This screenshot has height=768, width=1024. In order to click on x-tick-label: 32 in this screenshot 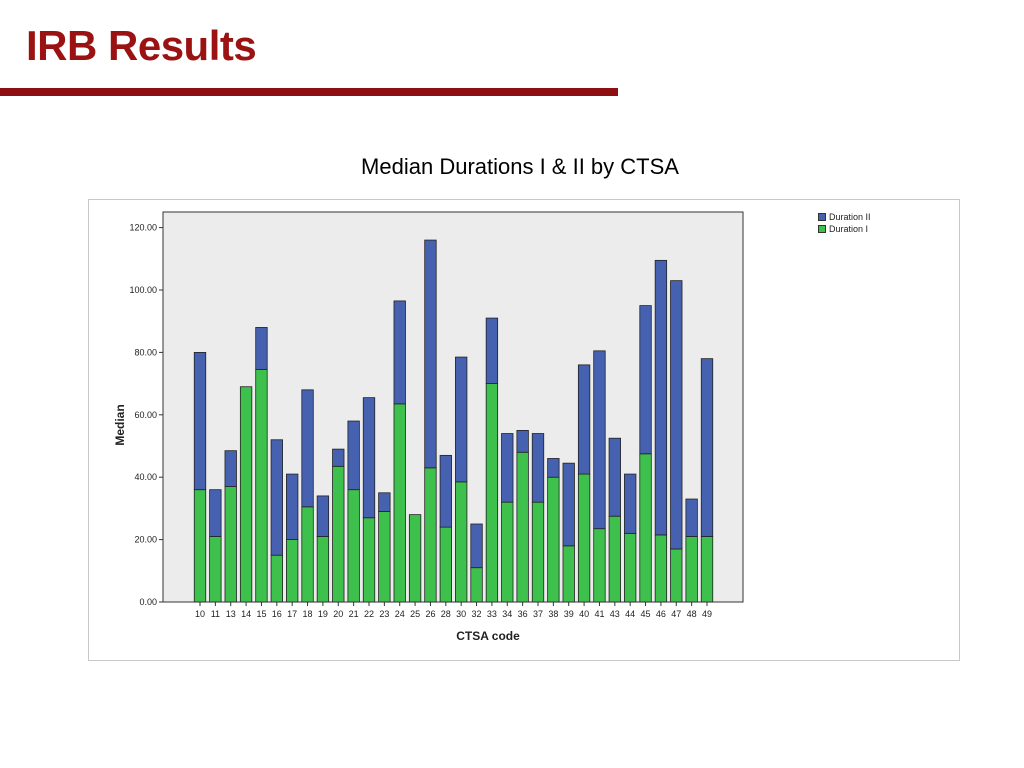, I will do `click(477, 614)`.